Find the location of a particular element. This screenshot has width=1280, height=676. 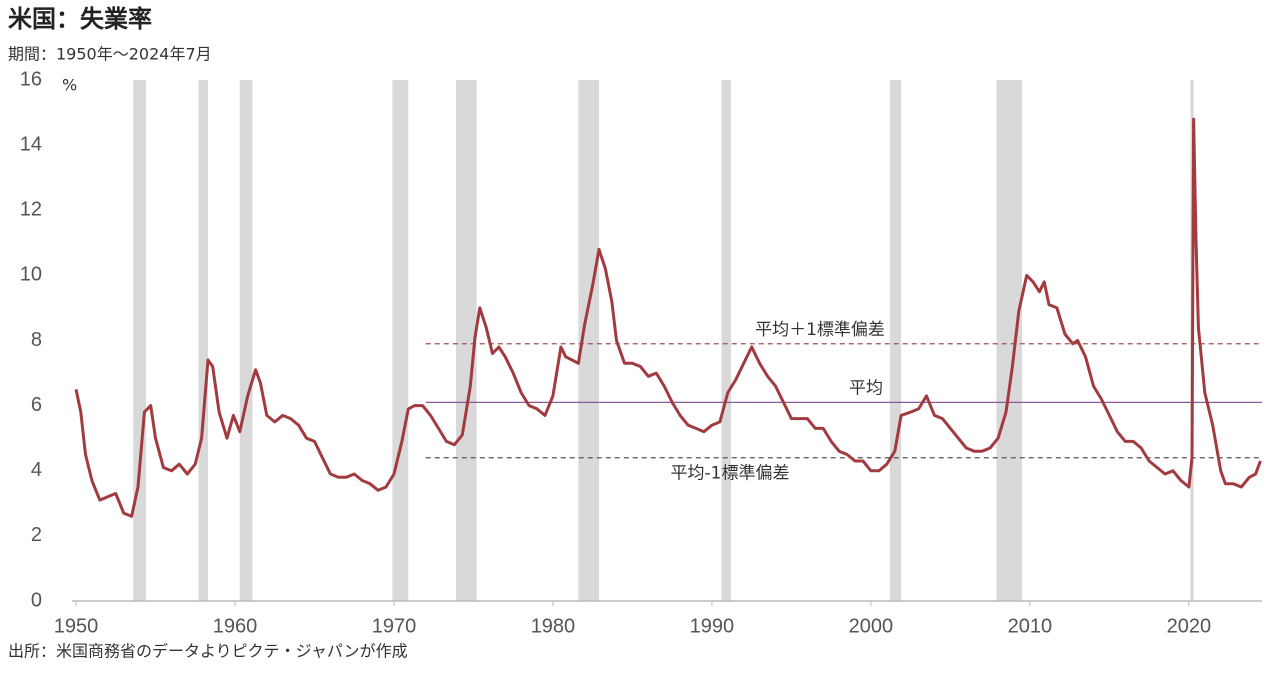

y-tick-label: 10 is located at coordinates (31, 275).